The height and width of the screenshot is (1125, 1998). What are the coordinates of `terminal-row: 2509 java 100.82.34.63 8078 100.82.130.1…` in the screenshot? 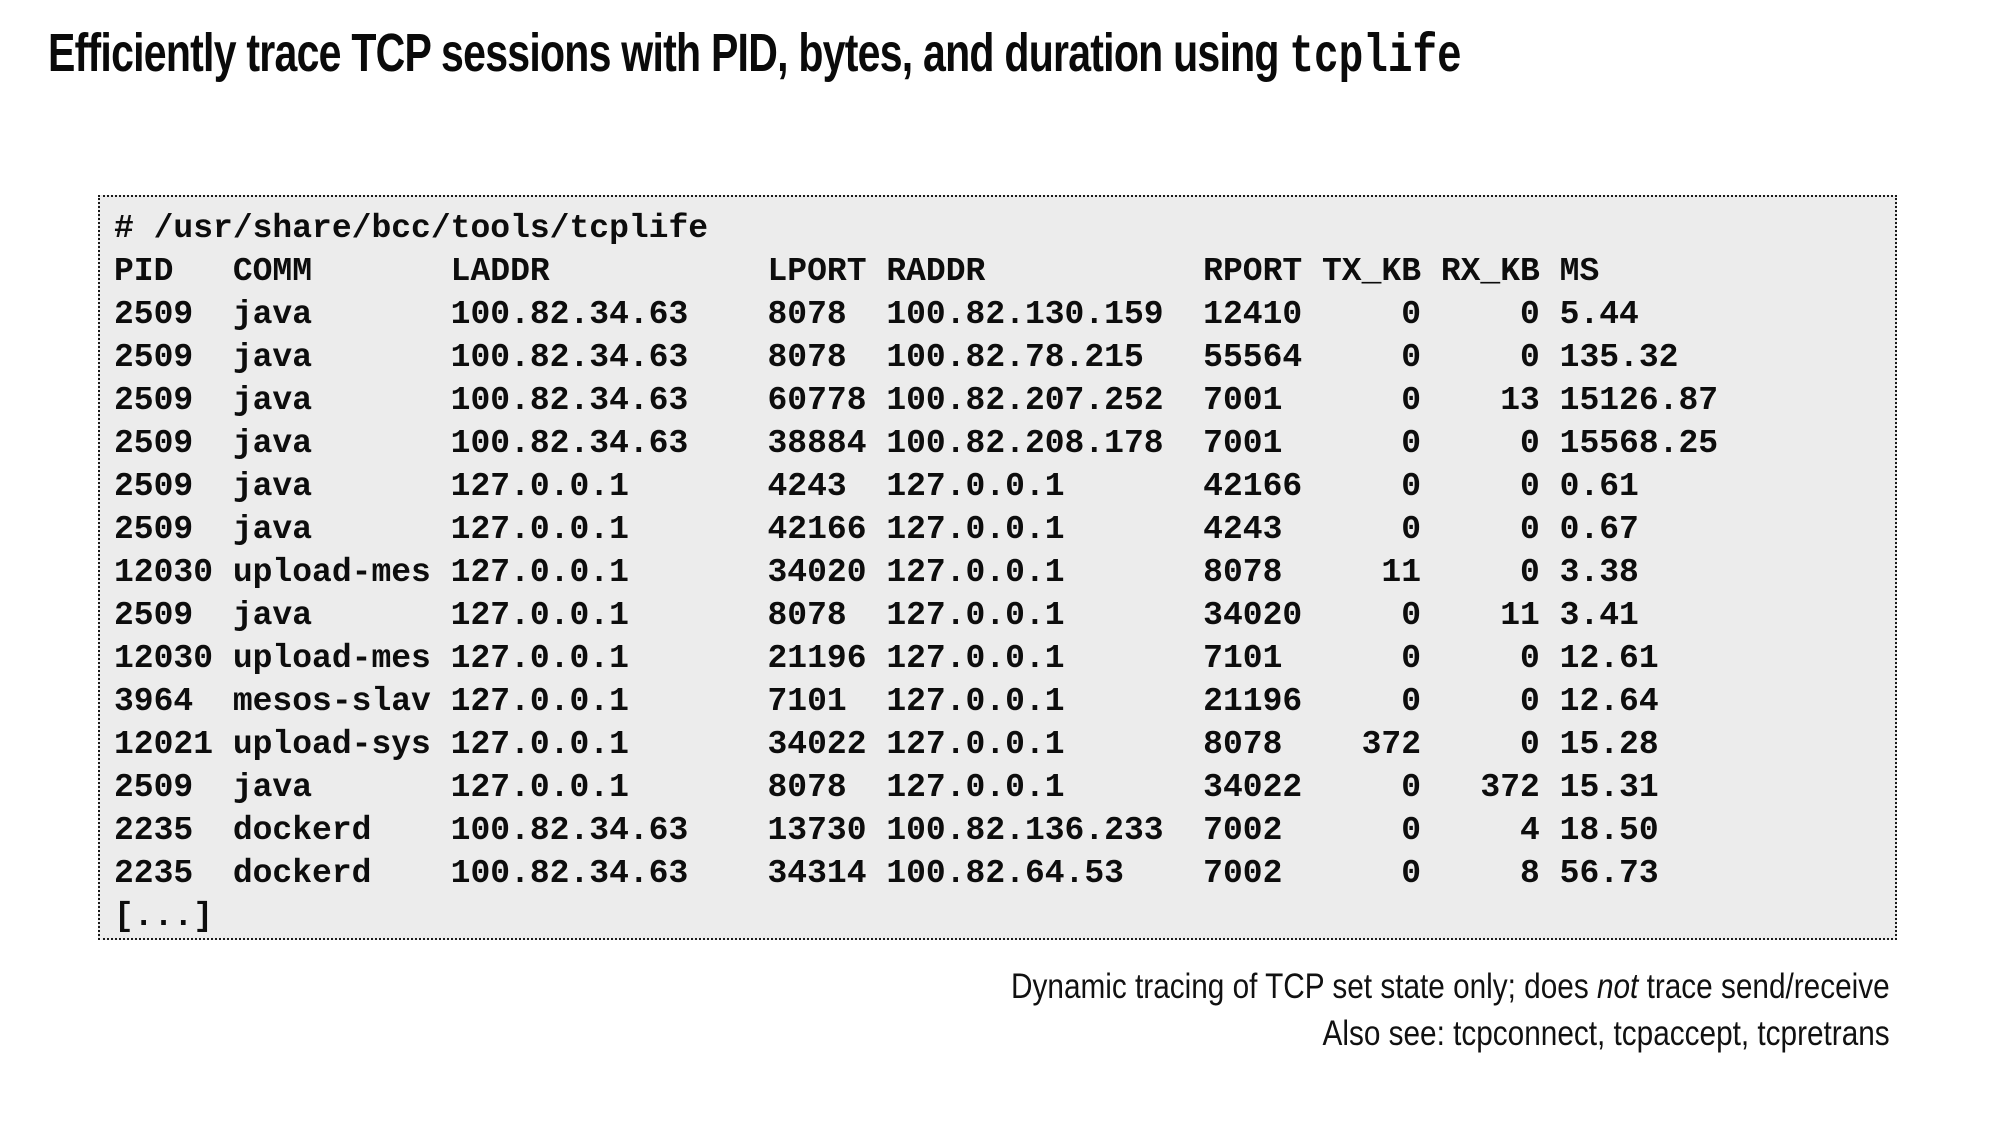 It's located at (876, 314).